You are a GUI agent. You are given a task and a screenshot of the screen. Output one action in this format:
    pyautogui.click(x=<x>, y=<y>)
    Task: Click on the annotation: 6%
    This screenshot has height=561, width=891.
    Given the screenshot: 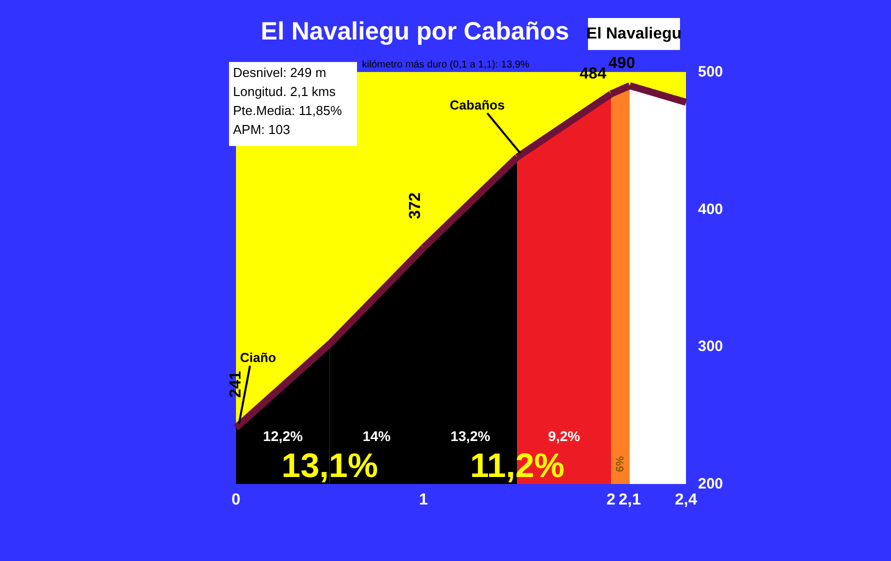 What is the action you would take?
    pyautogui.click(x=620, y=464)
    